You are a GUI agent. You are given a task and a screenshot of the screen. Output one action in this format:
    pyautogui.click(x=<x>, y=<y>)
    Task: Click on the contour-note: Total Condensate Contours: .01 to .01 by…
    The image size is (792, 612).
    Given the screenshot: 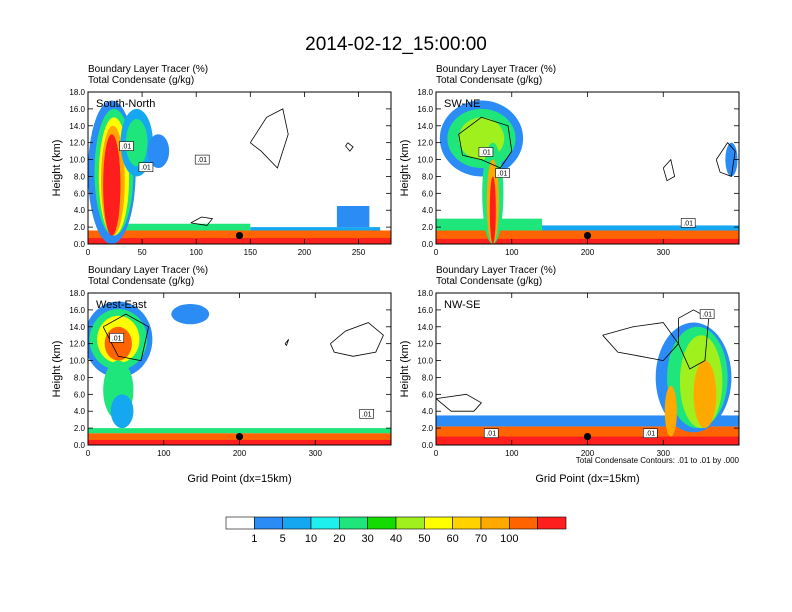 What is the action you would take?
    pyautogui.click(x=658, y=460)
    